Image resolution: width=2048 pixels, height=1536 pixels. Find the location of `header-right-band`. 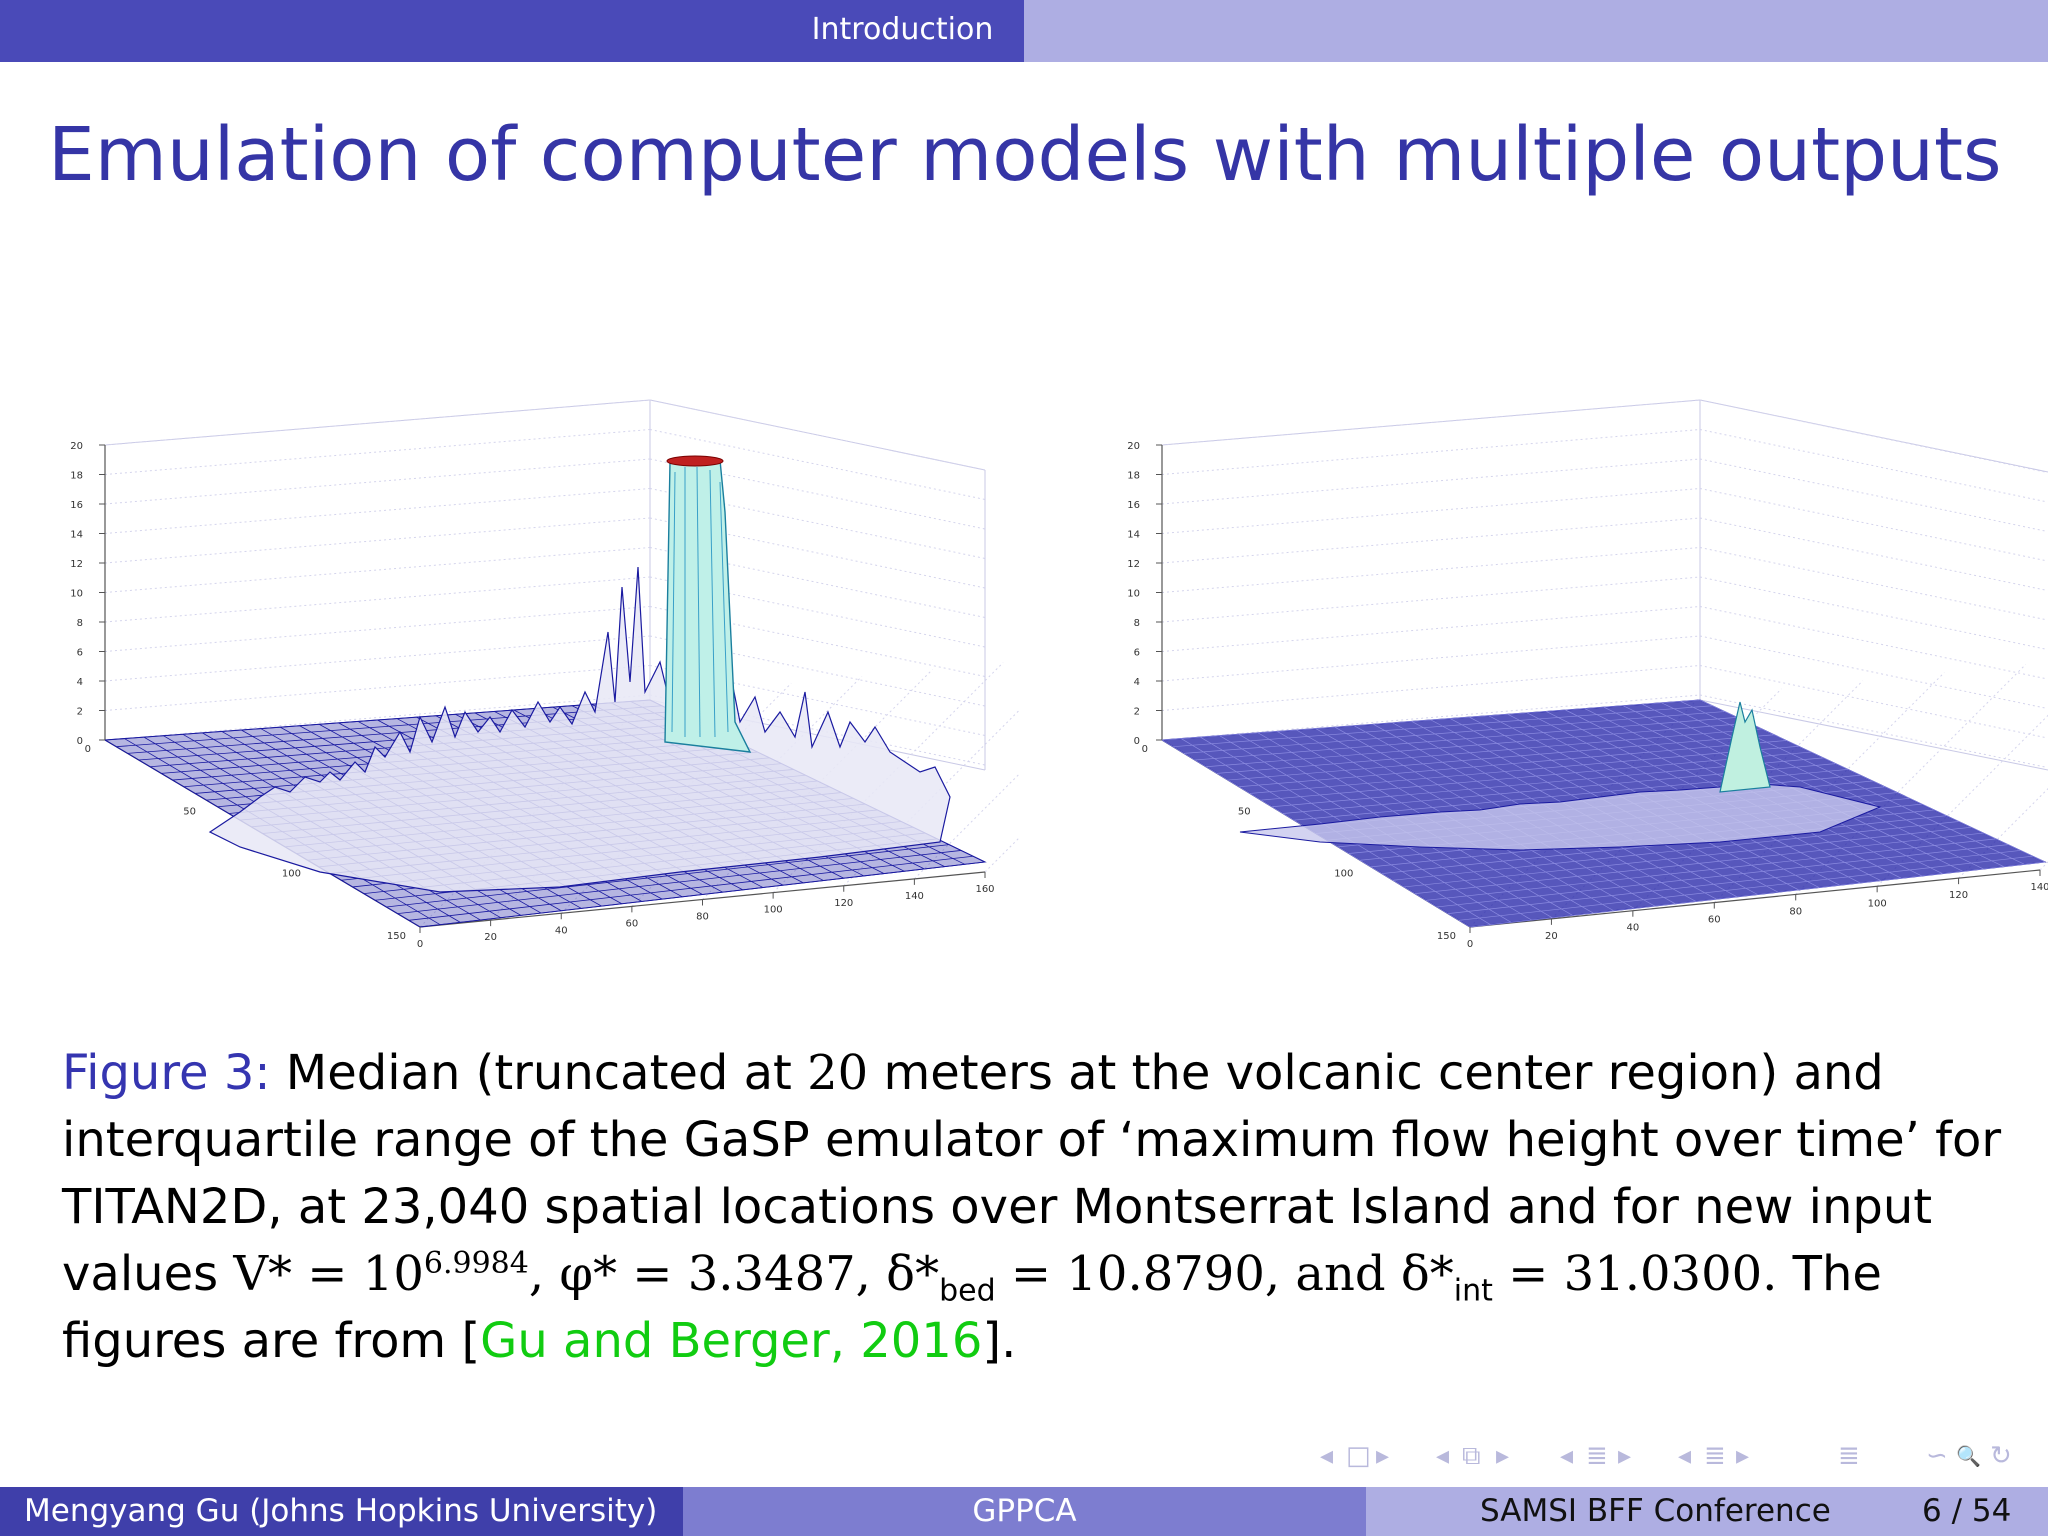

header-right-band is located at coordinates (1536, 31).